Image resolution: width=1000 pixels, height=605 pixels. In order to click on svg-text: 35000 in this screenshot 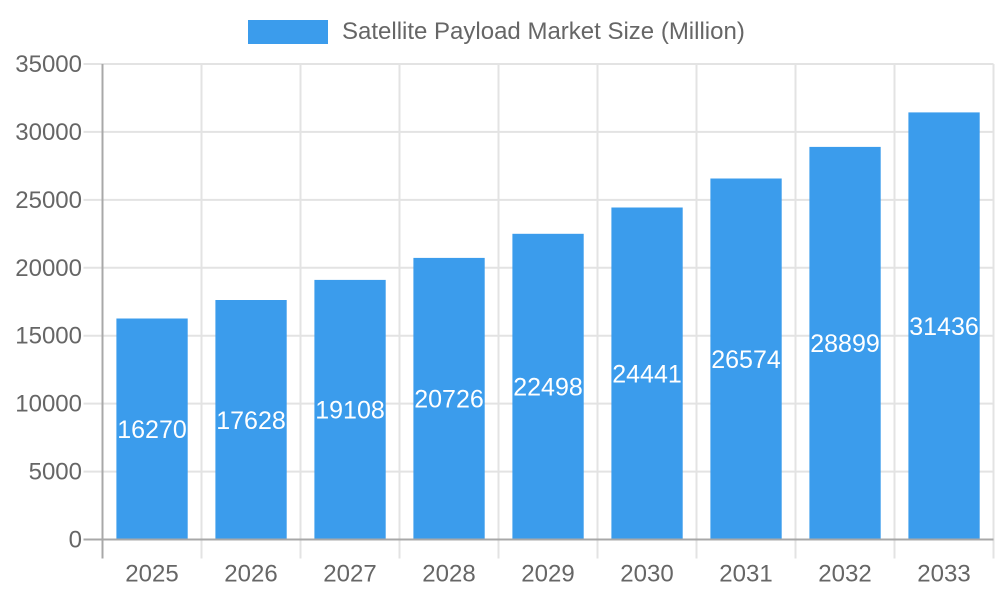, I will do `click(48, 64)`.